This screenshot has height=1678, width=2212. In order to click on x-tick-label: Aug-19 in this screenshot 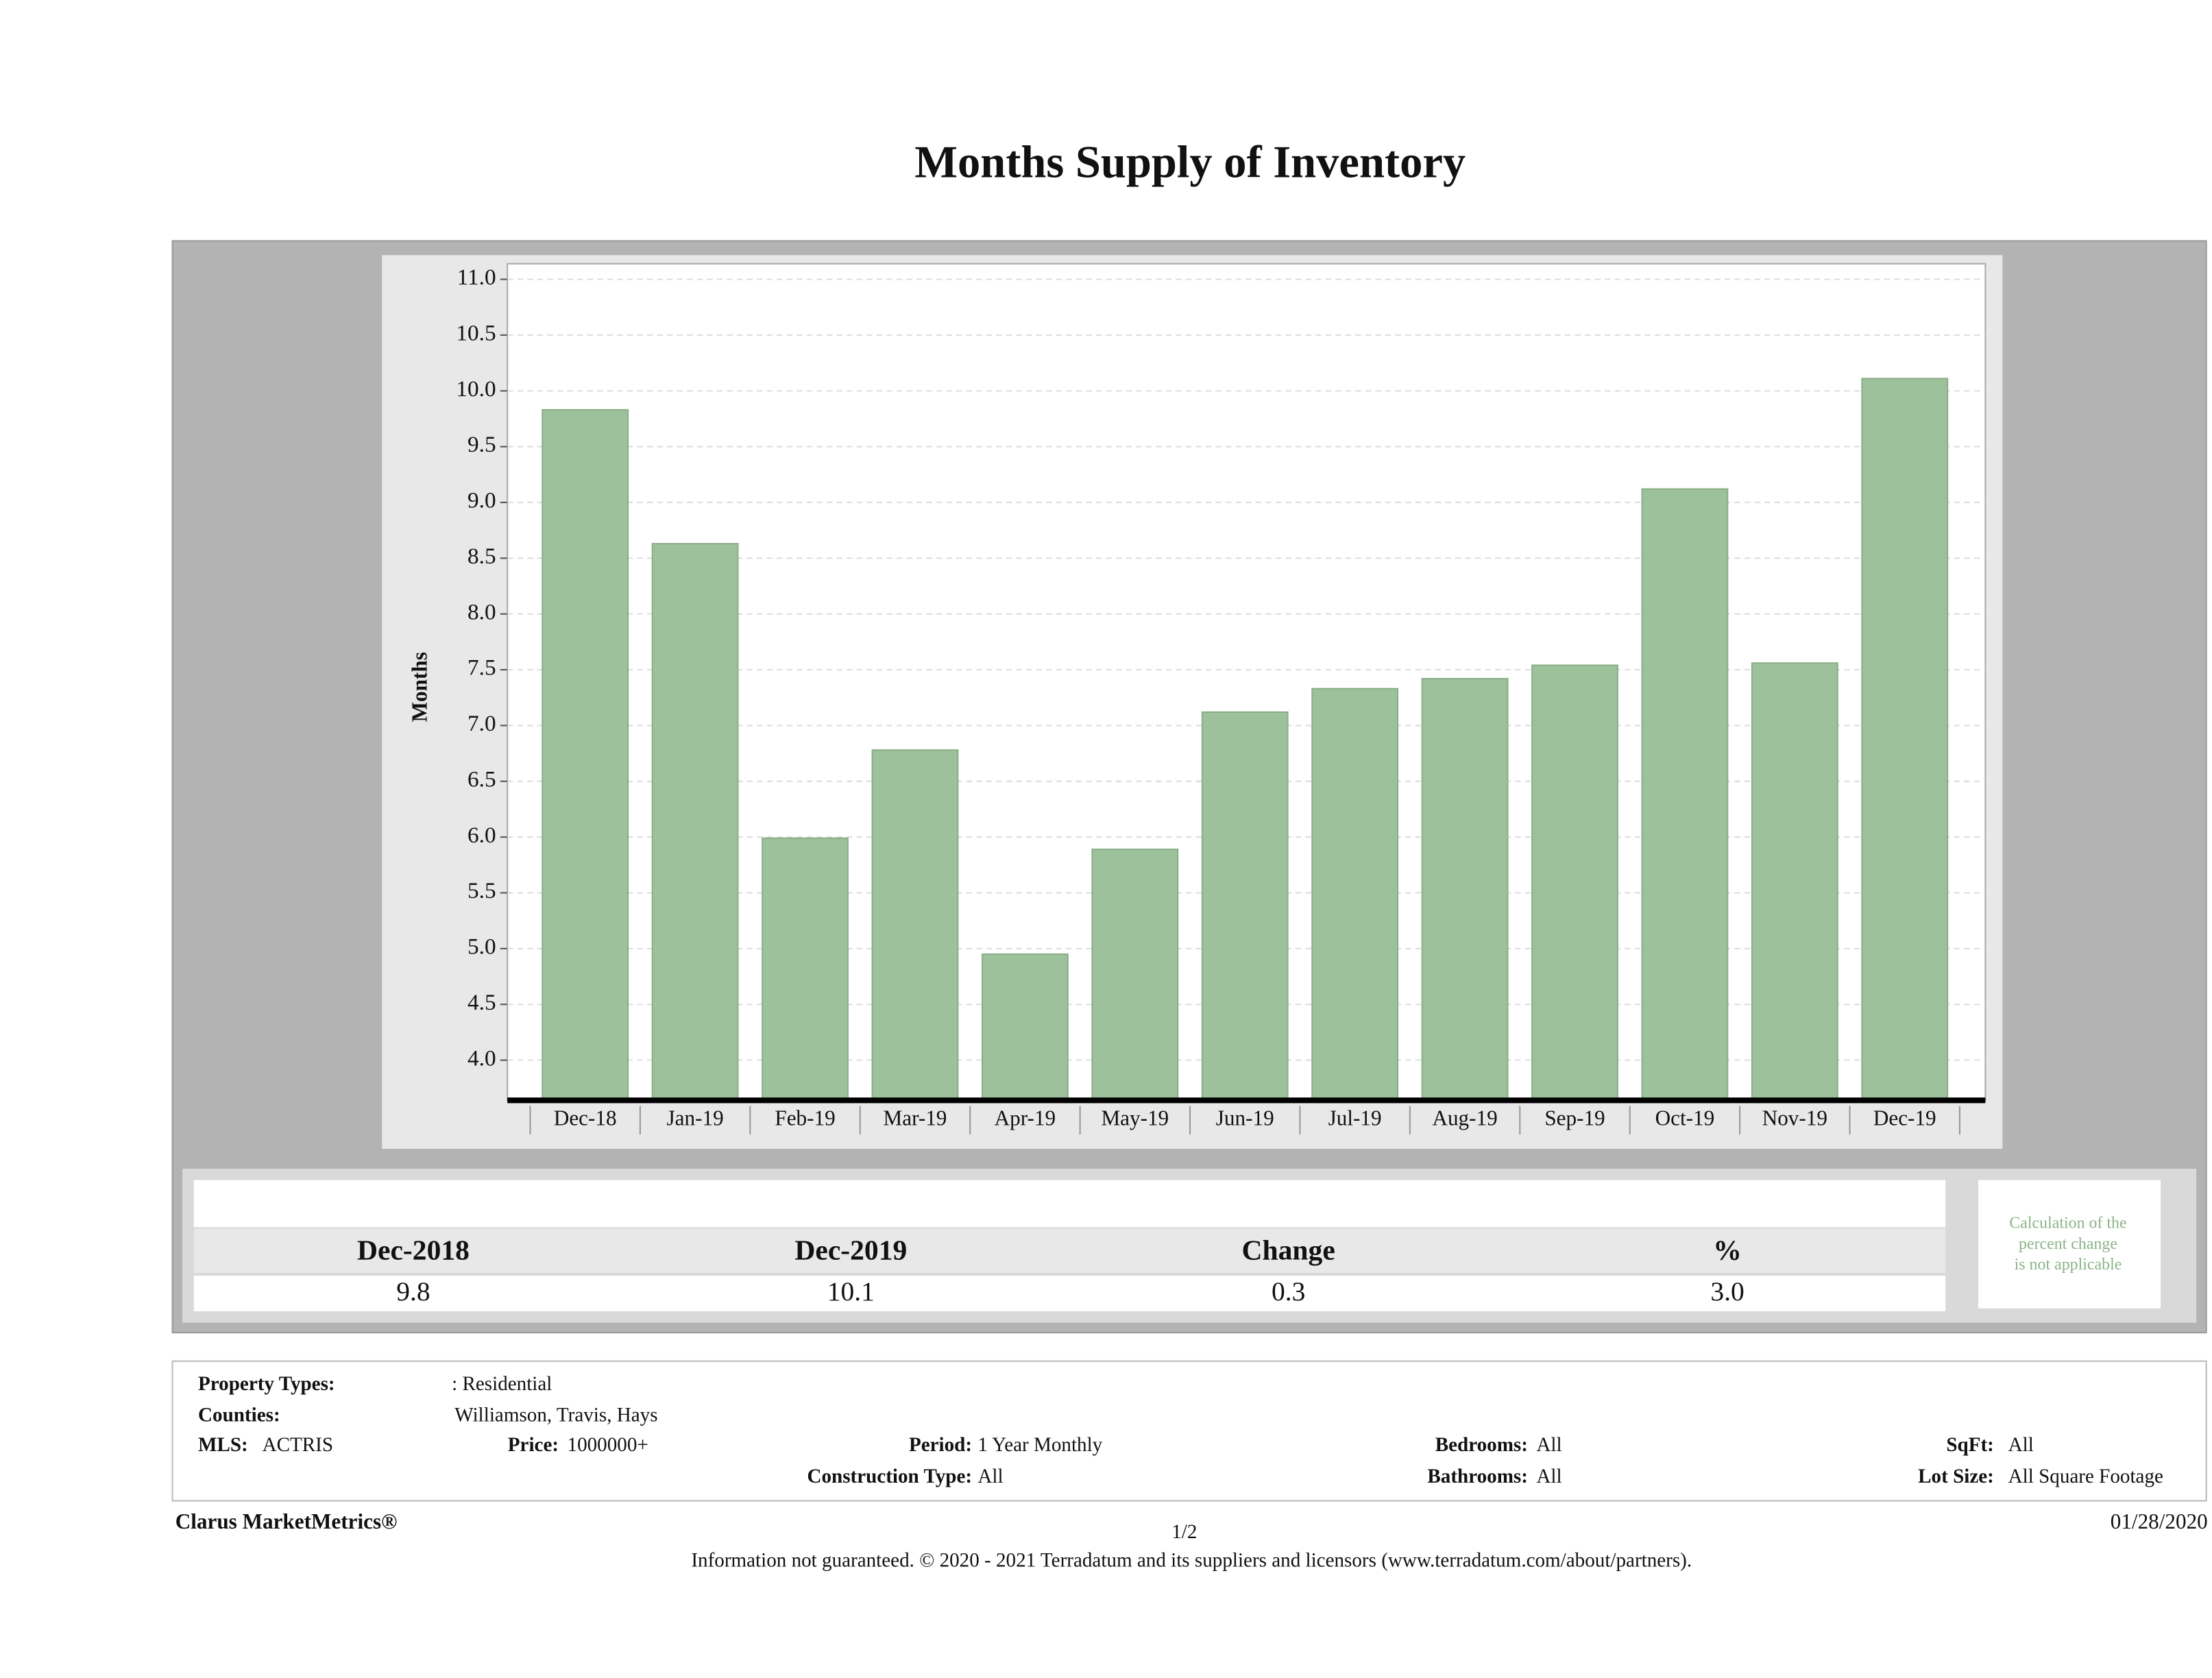, I will do `click(1465, 1118)`.